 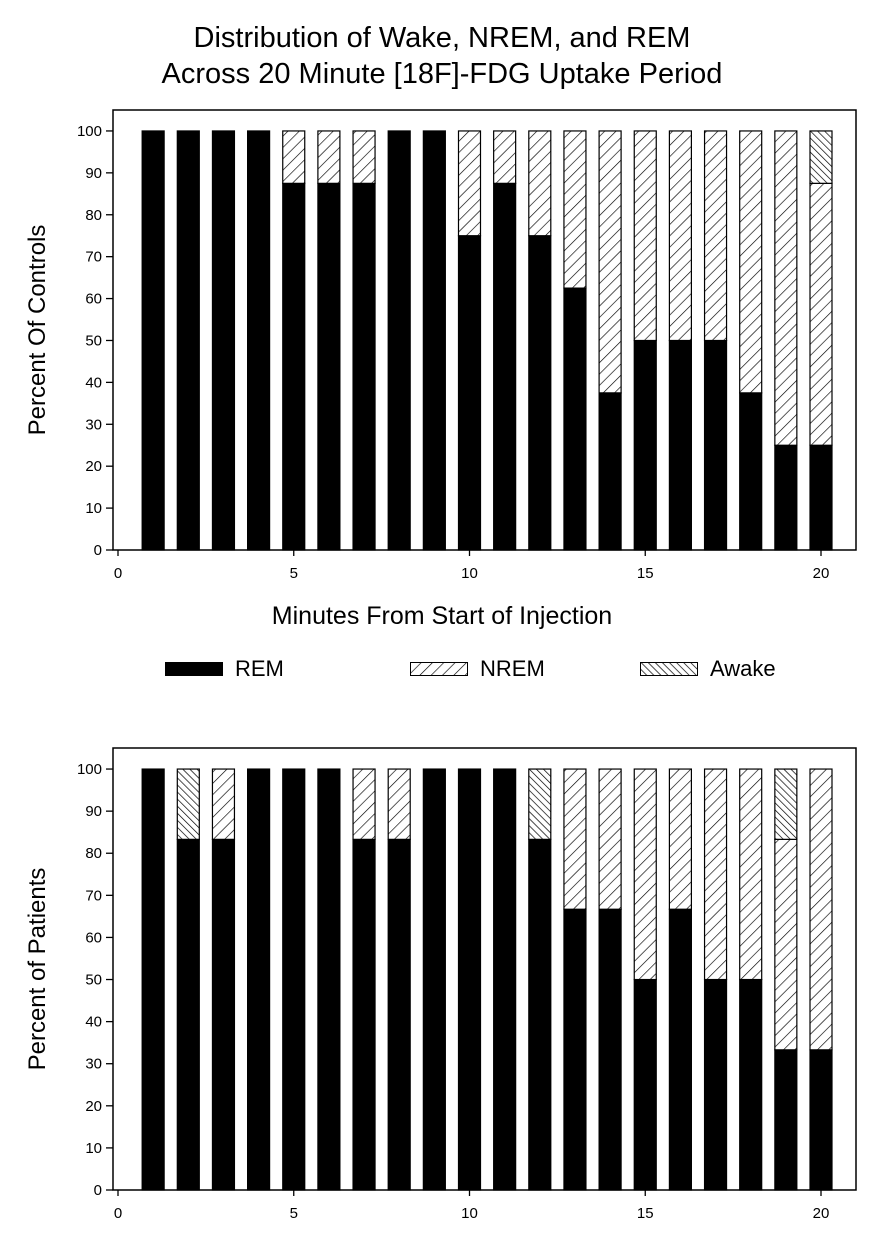 What do you see at coordinates (439, 669) in the screenshot?
I see `legend-swatch-nrem` at bounding box center [439, 669].